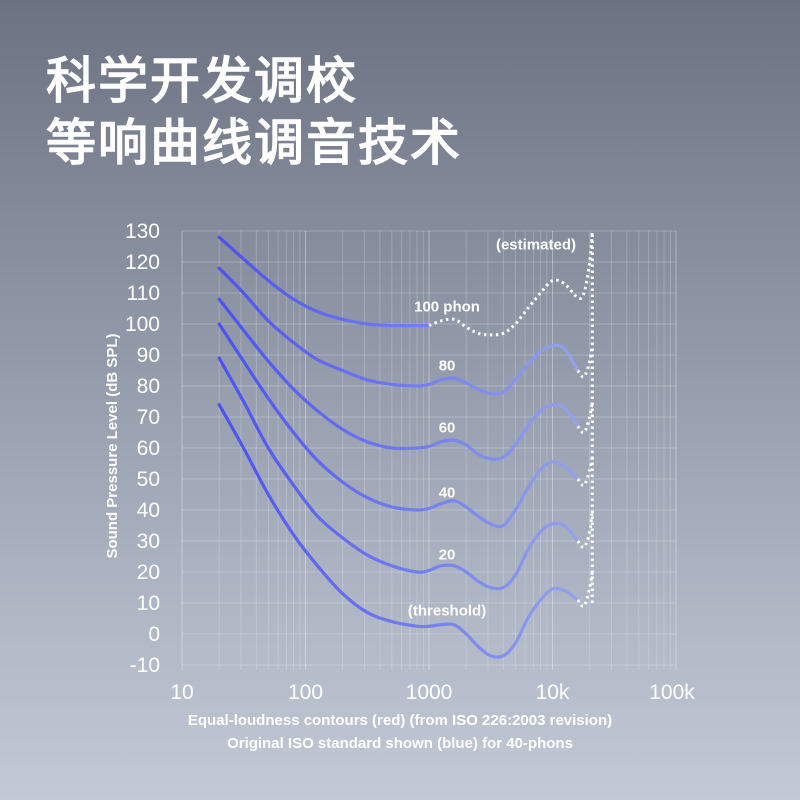 The width and height of the screenshot is (800, 800). Describe the element at coordinates (148, 541) in the screenshot. I see `y-tick-label: 30` at that location.